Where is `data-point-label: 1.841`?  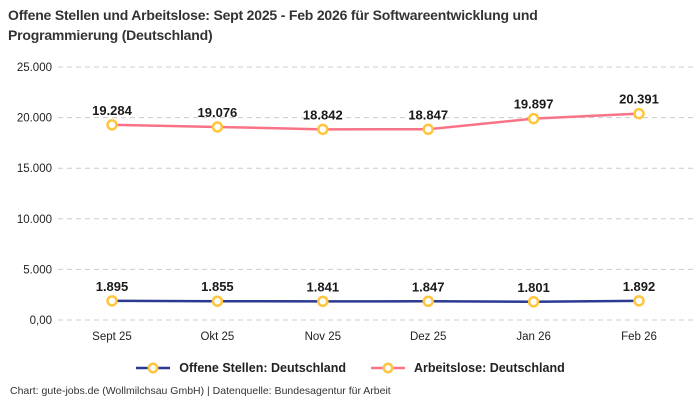
data-point-label: 1.841 is located at coordinates (323, 286).